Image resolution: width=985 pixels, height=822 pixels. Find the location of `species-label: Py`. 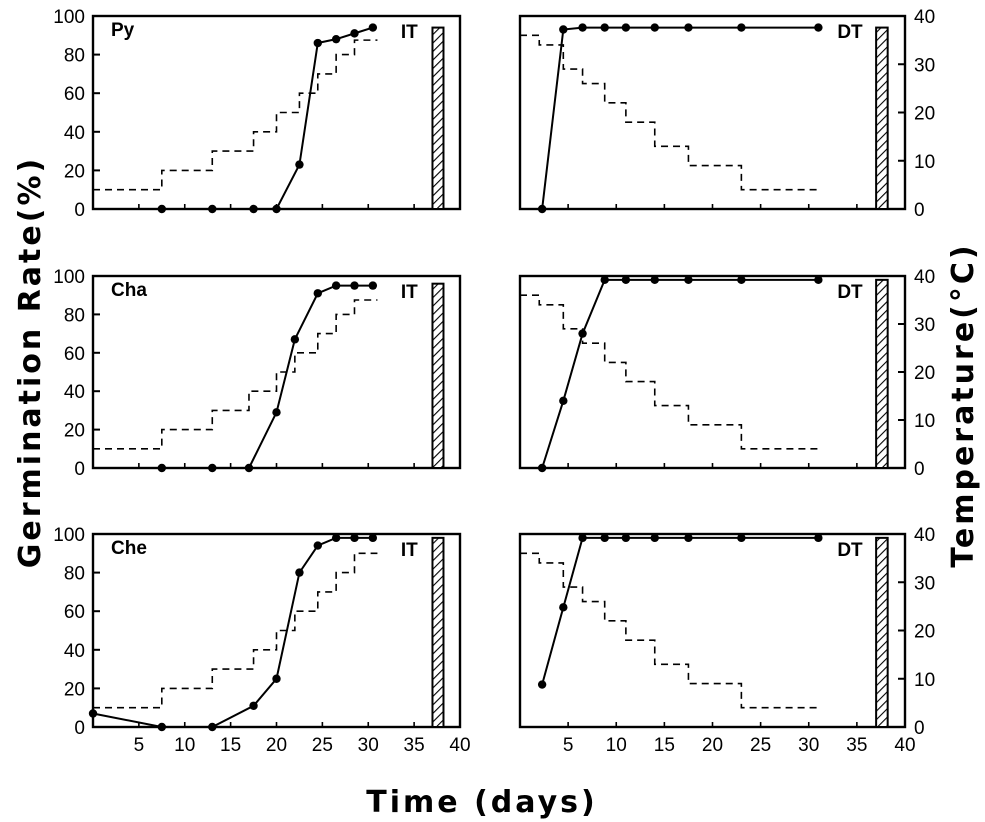

species-label: Py is located at coordinates (123, 30).